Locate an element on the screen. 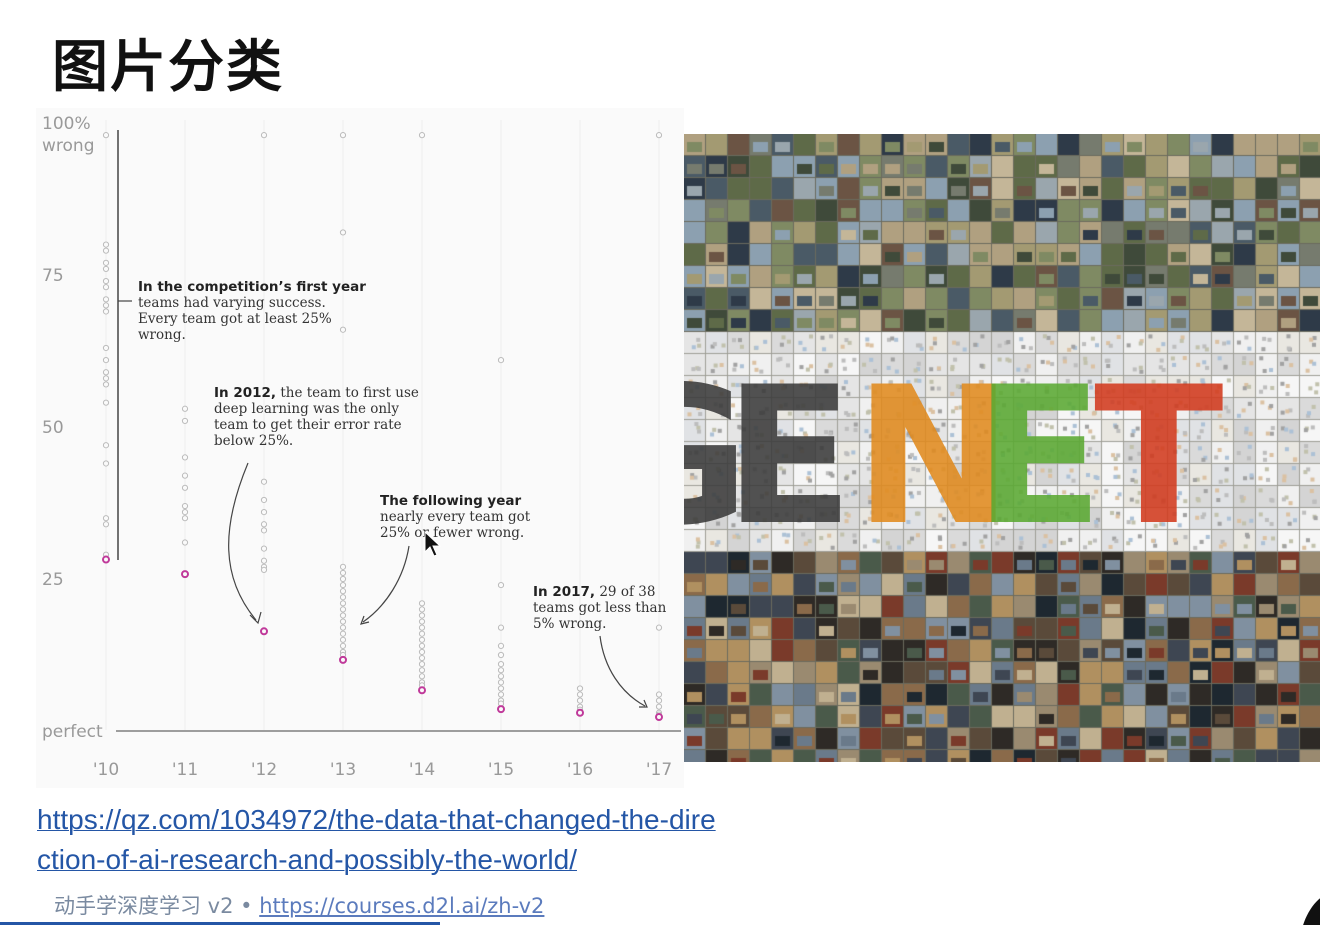  mouse-cursor-icon is located at coordinates (433, 543).